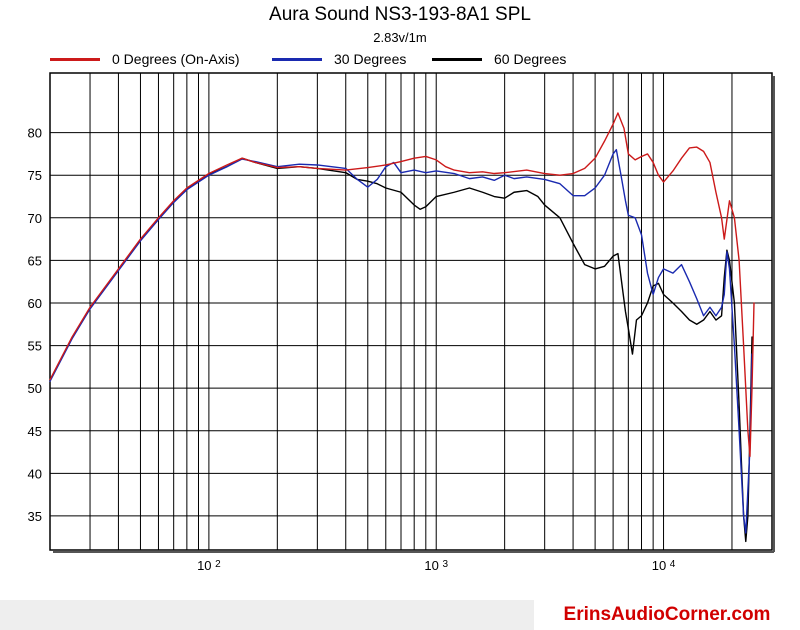 This screenshot has height=630, width=800. Describe the element at coordinates (35, 218) in the screenshot. I see `y-tick-label: 70` at that location.